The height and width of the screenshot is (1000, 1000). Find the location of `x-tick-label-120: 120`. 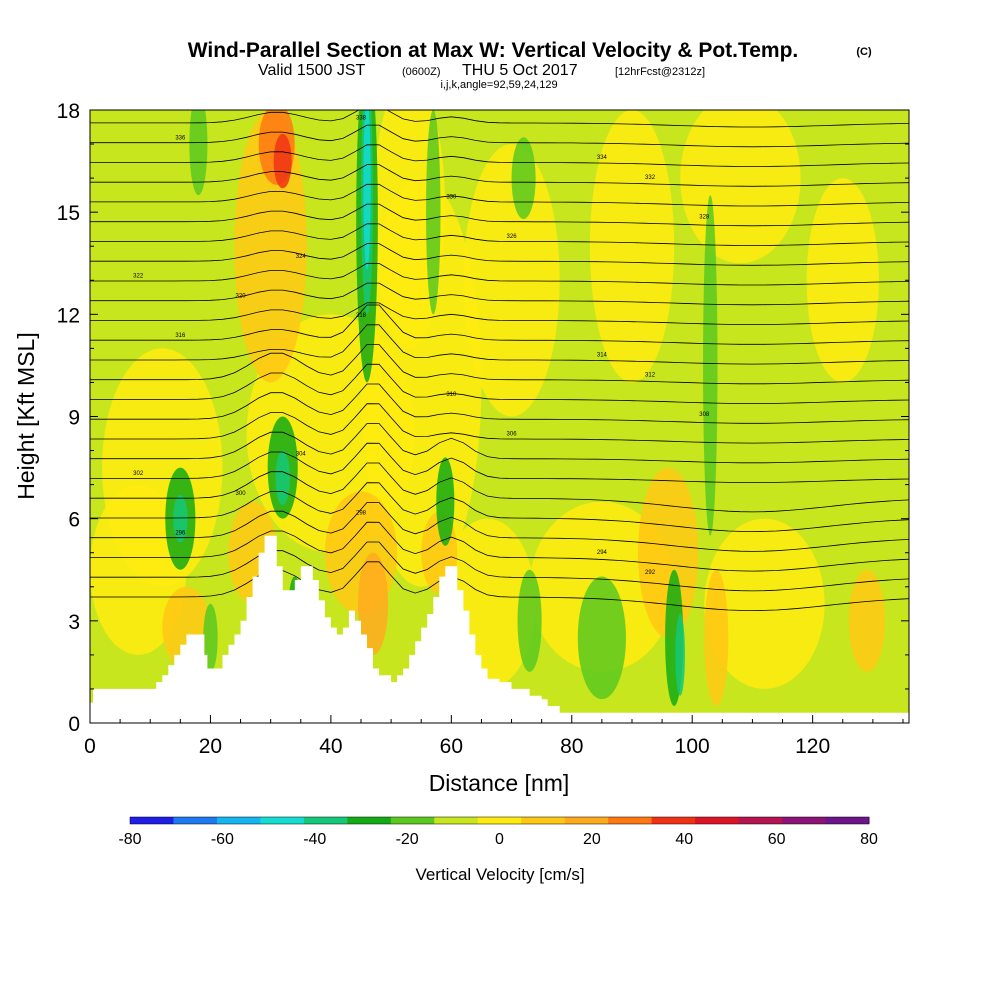

x-tick-label-120: 120 is located at coordinates (812, 746).